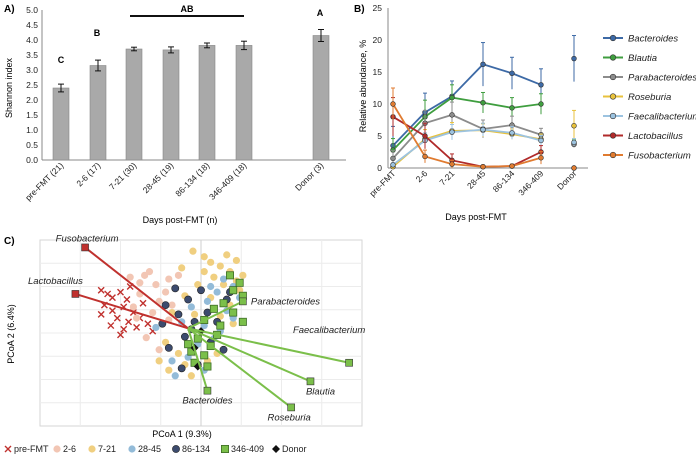  What do you see at coordinates (320, 391) in the screenshot?
I see `panel-c-vector-label: Blautia` at bounding box center [320, 391].